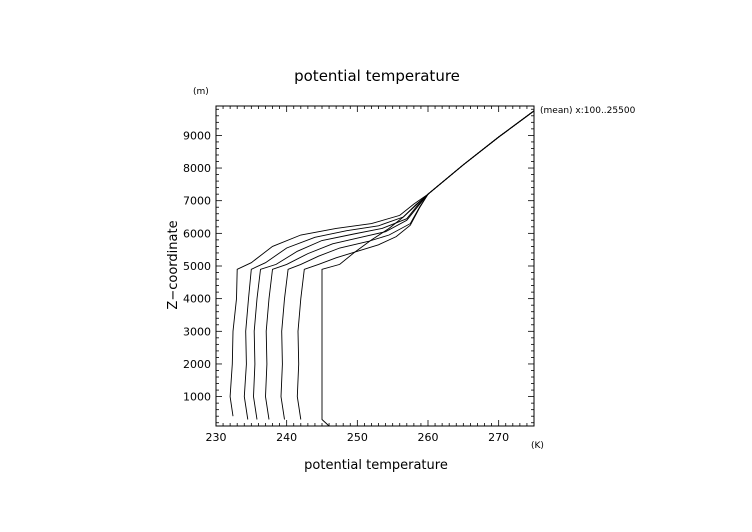  What do you see at coordinates (197, 201) in the screenshot?
I see `y-tick-label: 7000` at bounding box center [197, 201].